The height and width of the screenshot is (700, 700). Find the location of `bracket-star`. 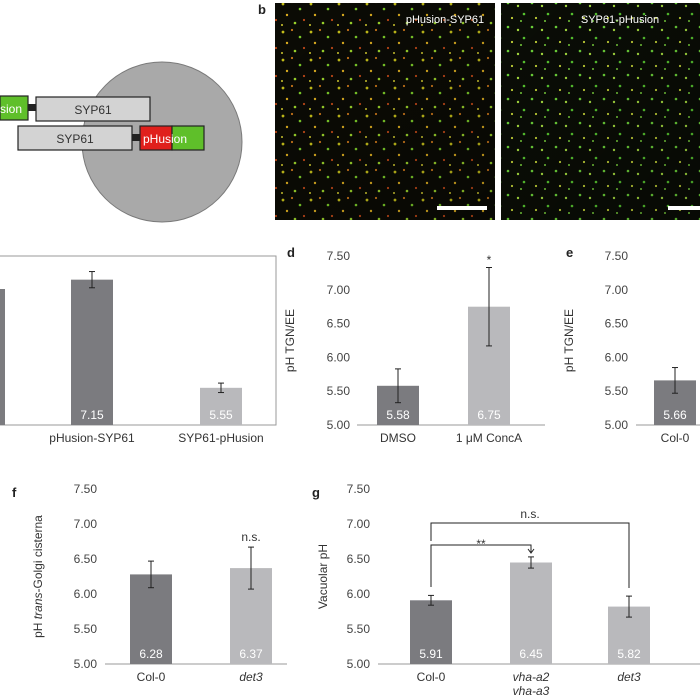

bracket-star is located at coordinates (481, 565).